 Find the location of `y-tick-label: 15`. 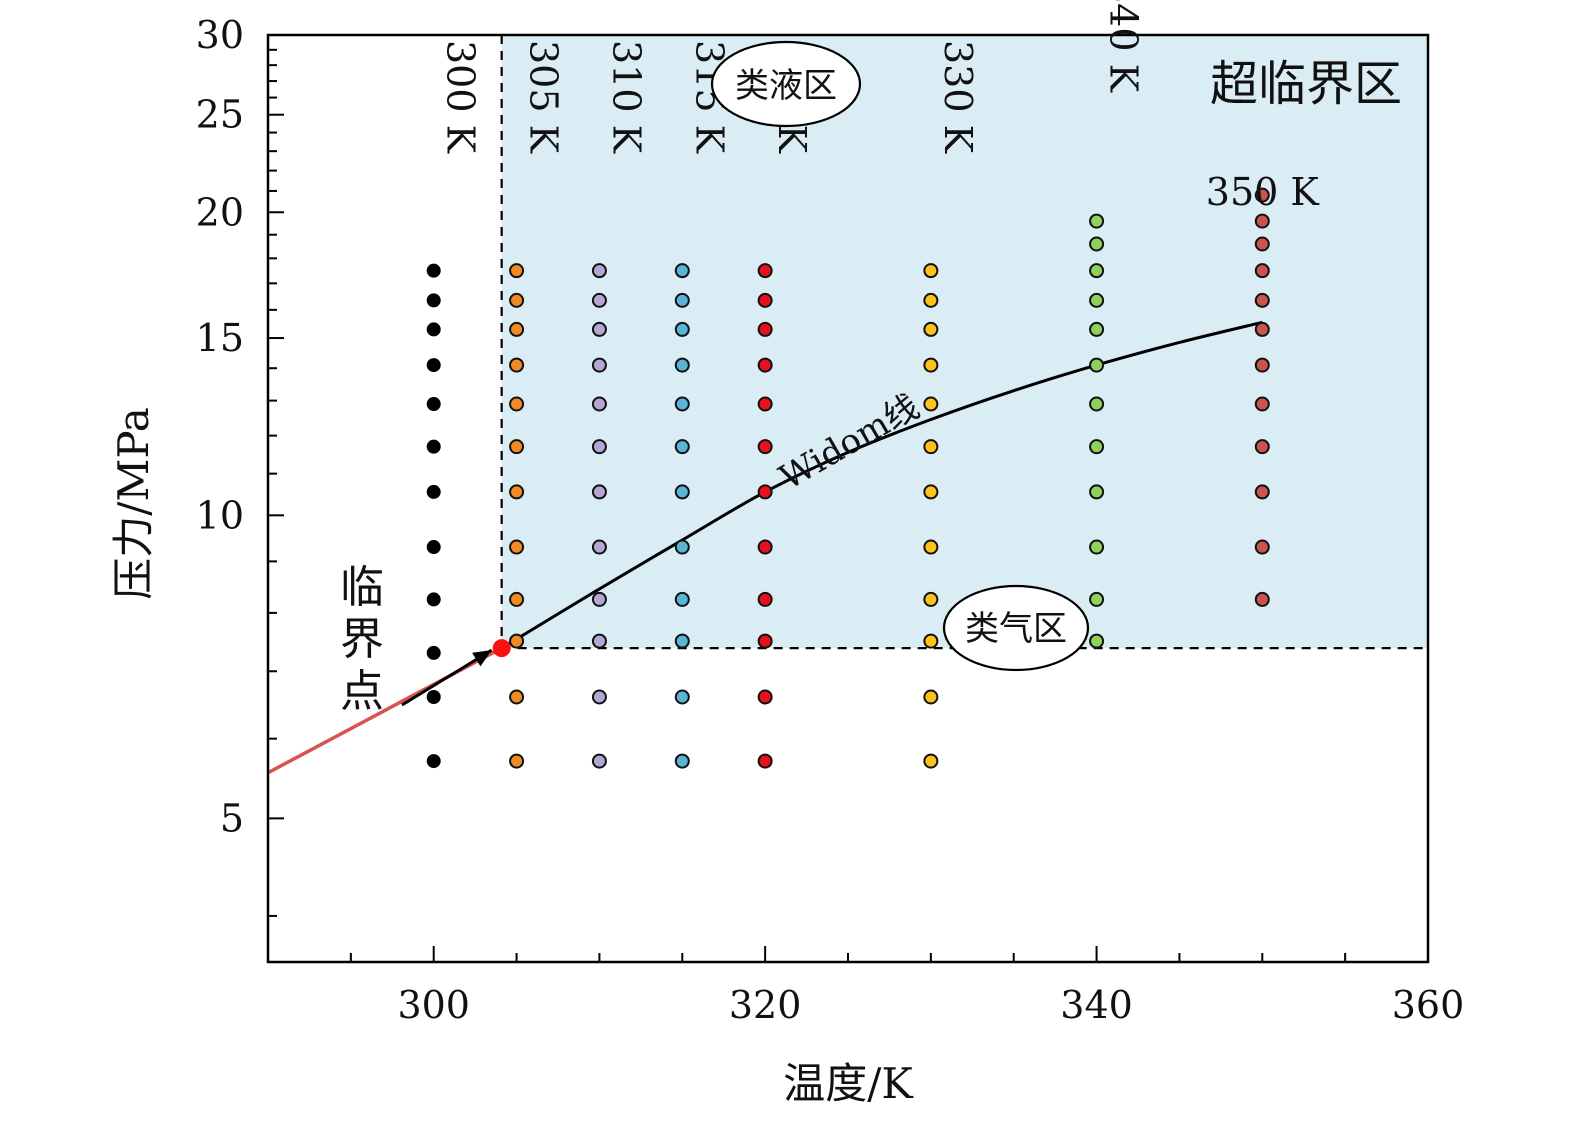

y-tick-label: 15 is located at coordinates (220, 338).